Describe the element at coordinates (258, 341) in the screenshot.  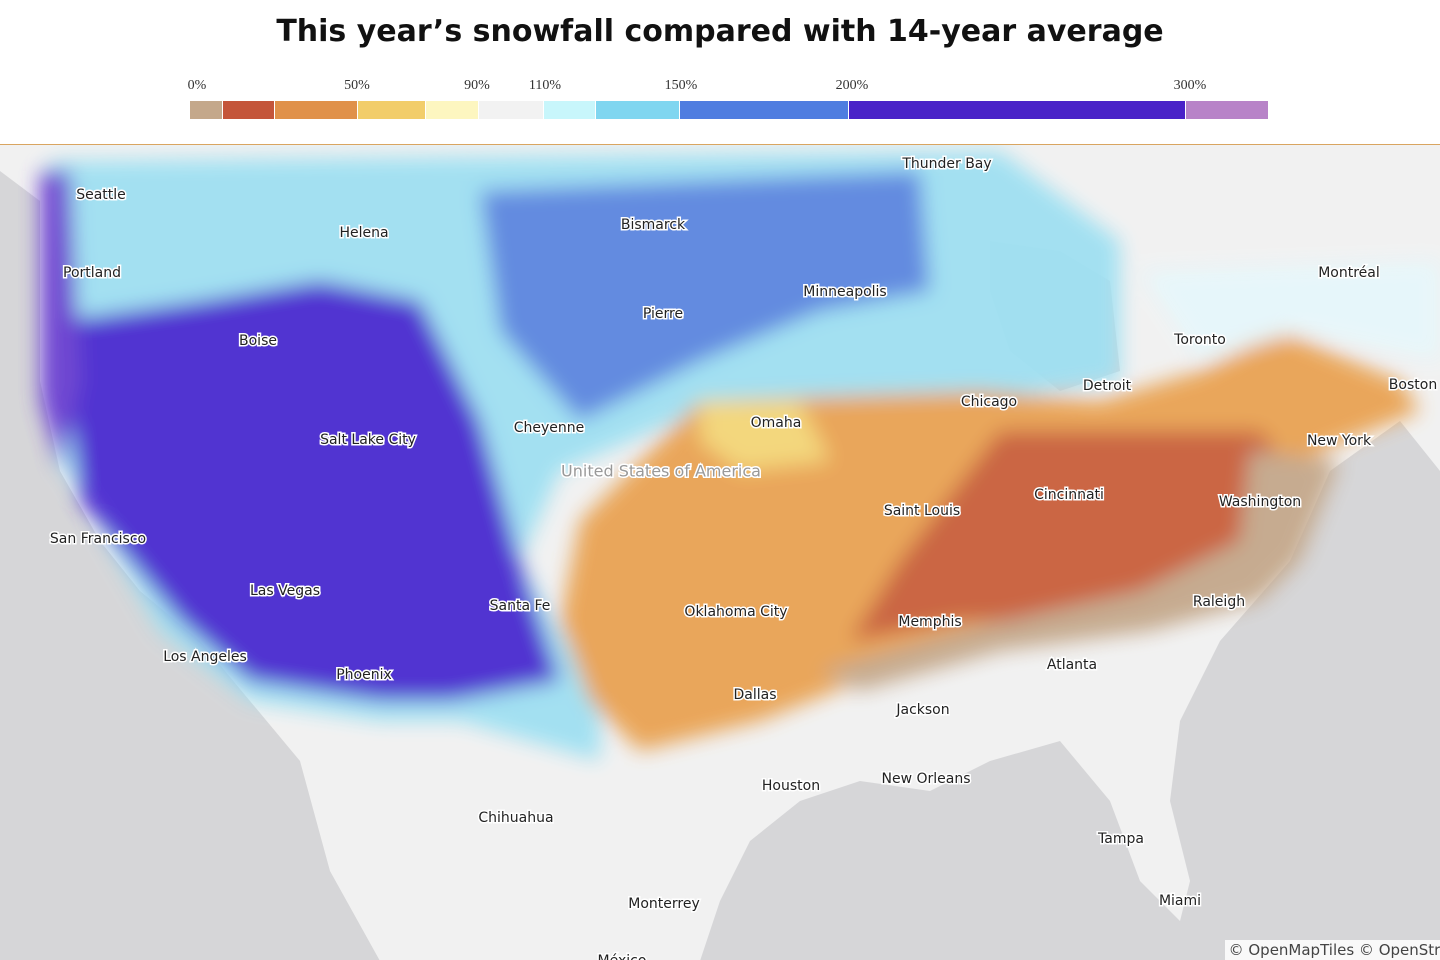
I see `city-label: Boise` at that location.